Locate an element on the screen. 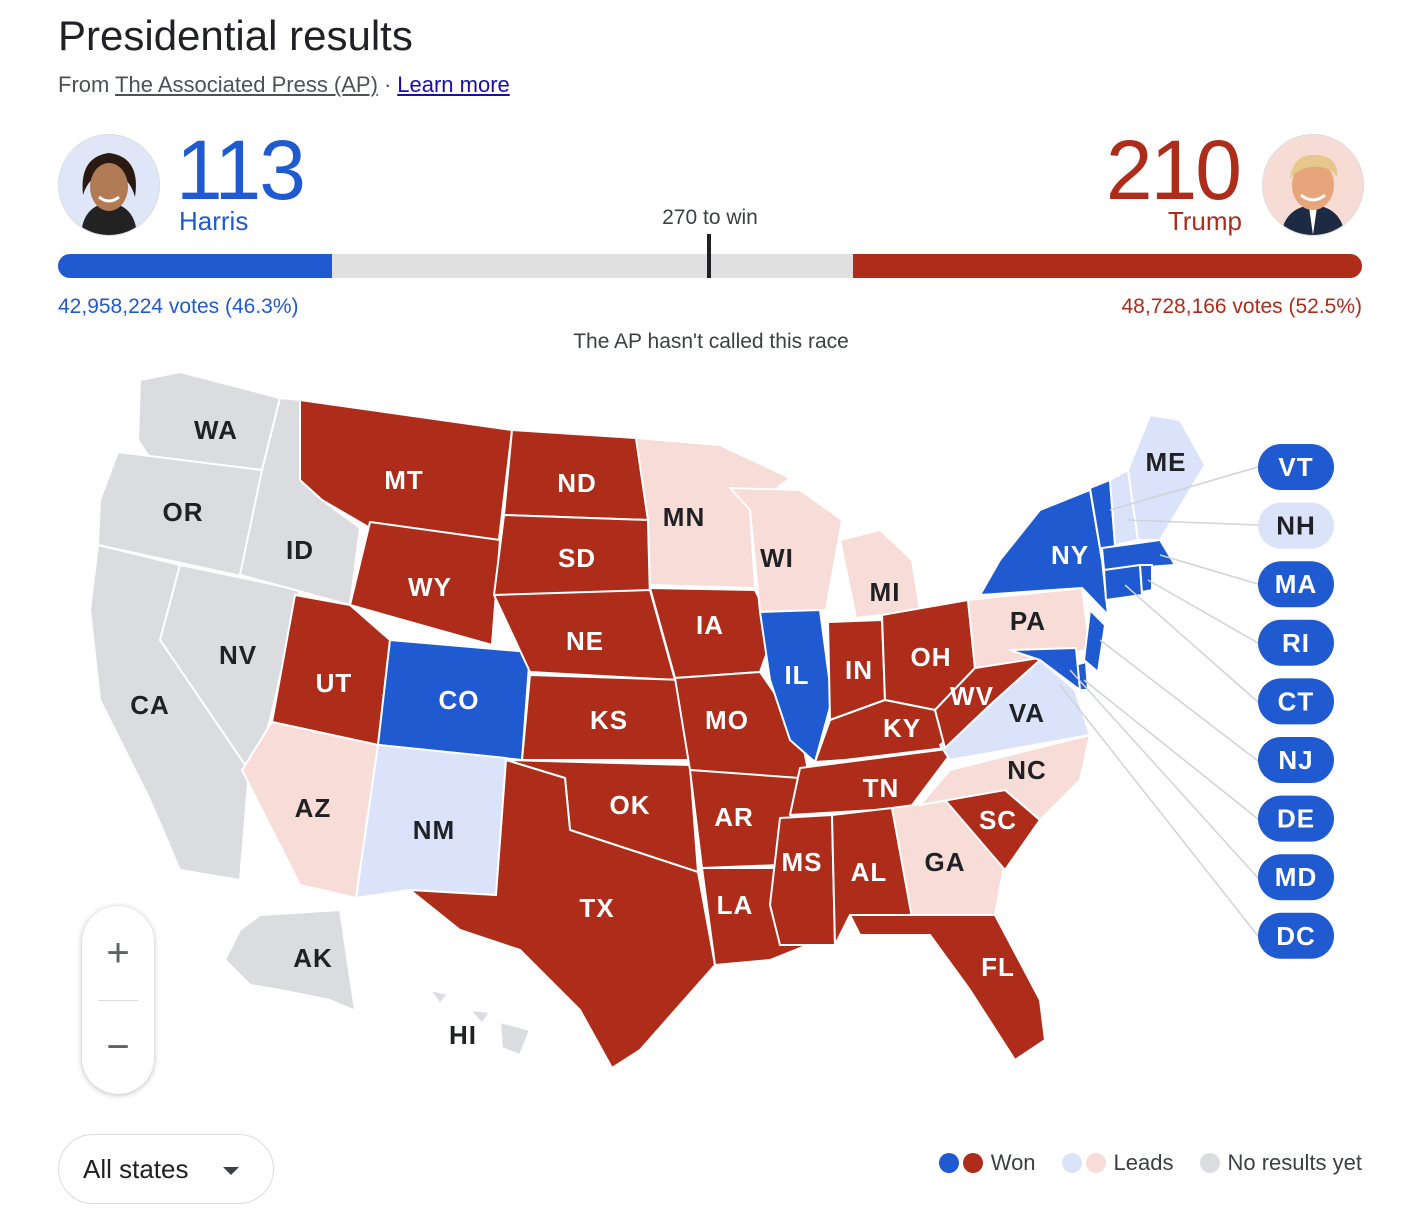  badge-vt: VT is located at coordinates (1296, 467).